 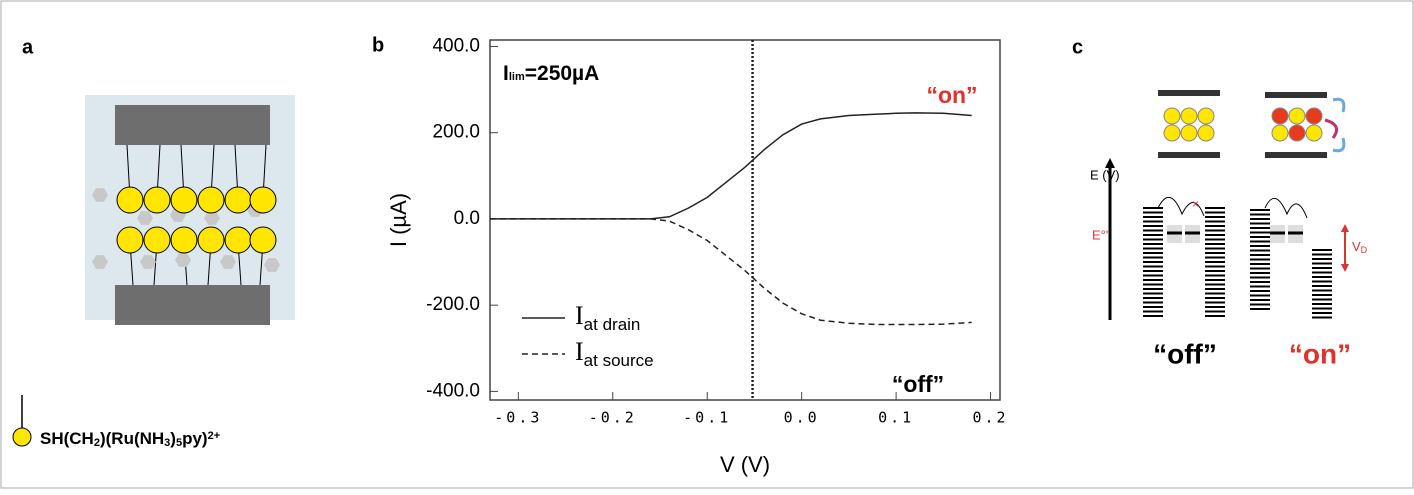 I want to click on text-part: V, so click(x=1356, y=246).